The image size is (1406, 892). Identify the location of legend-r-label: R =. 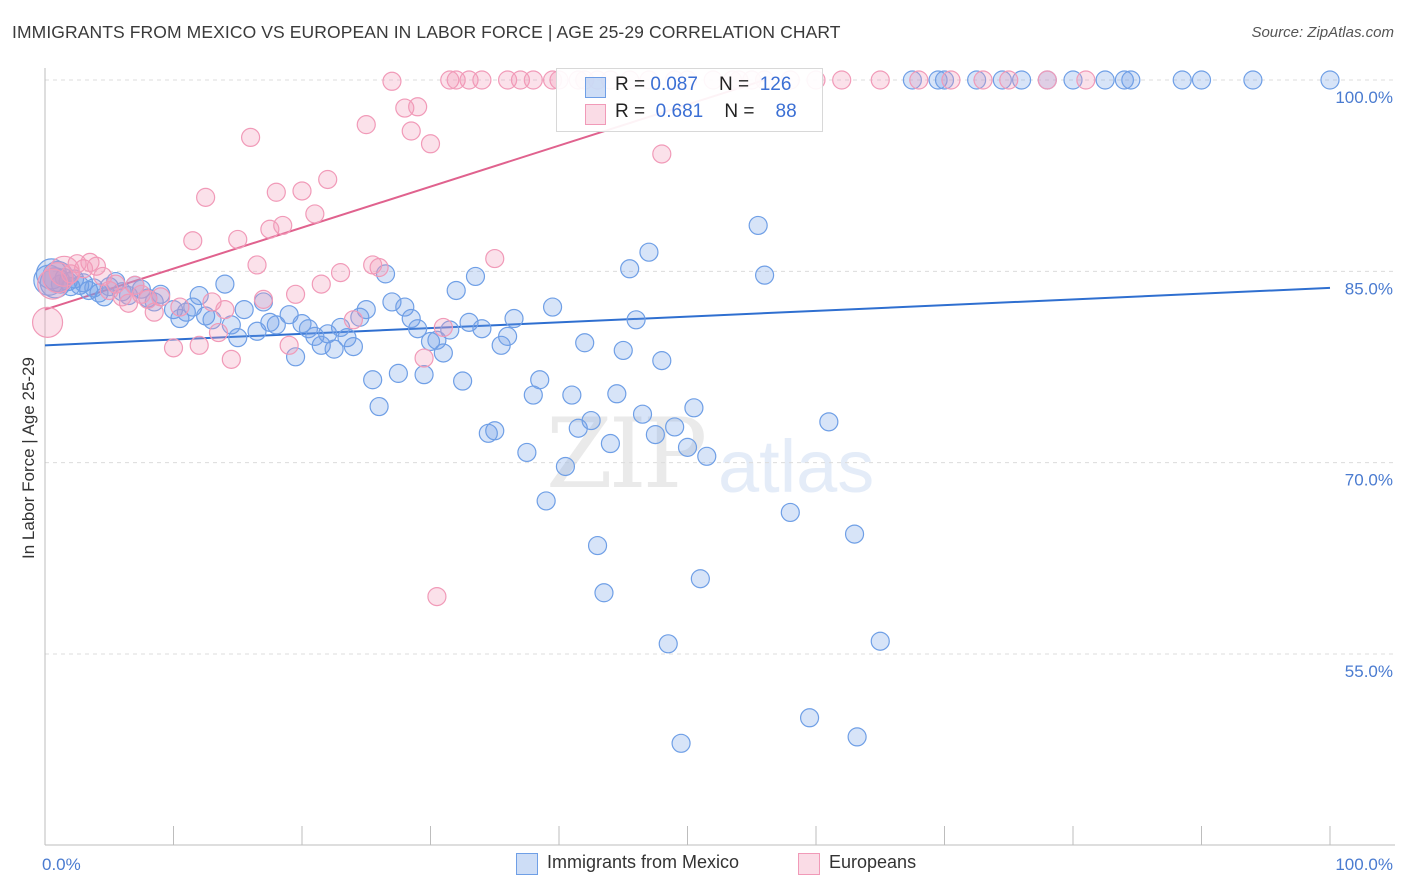
(633, 84).